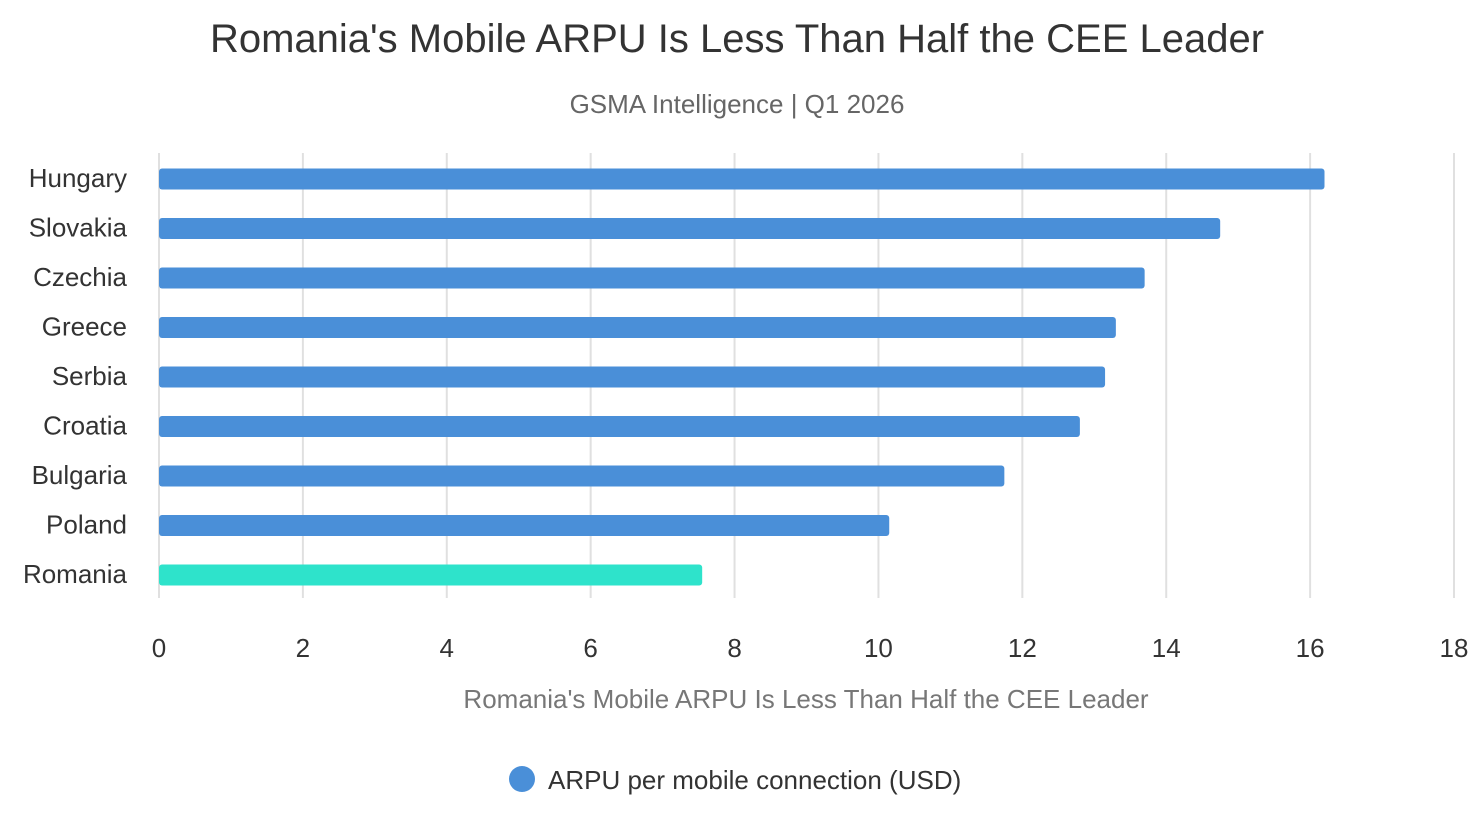 Image resolution: width=1474 pixels, height=840 pixels. What do you see at coordinates (522, 779) in the screenshot?
I see `legend-marker` at bounding box center [522, 779].